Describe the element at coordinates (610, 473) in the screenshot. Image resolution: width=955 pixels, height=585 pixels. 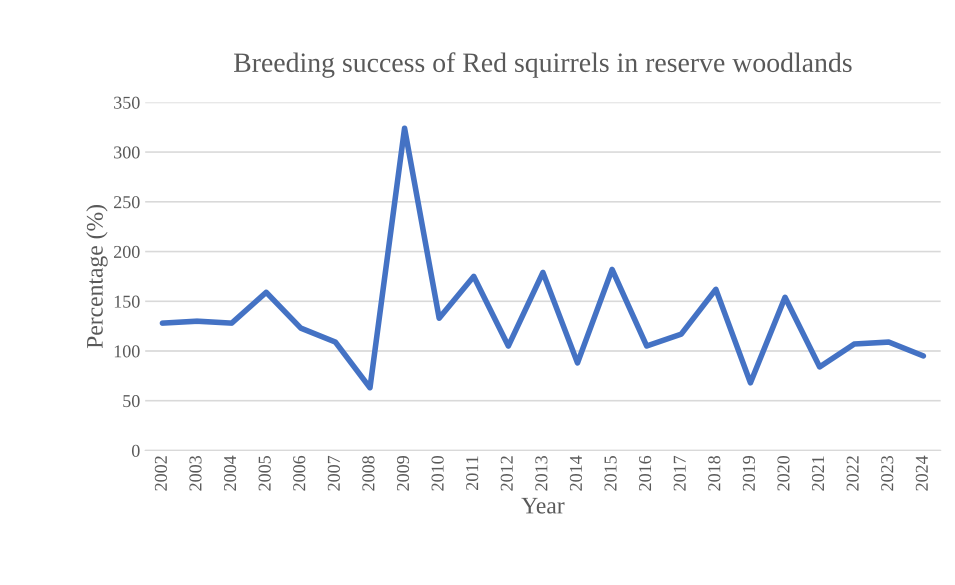
I see `x-tick-label: 2015` at that location.